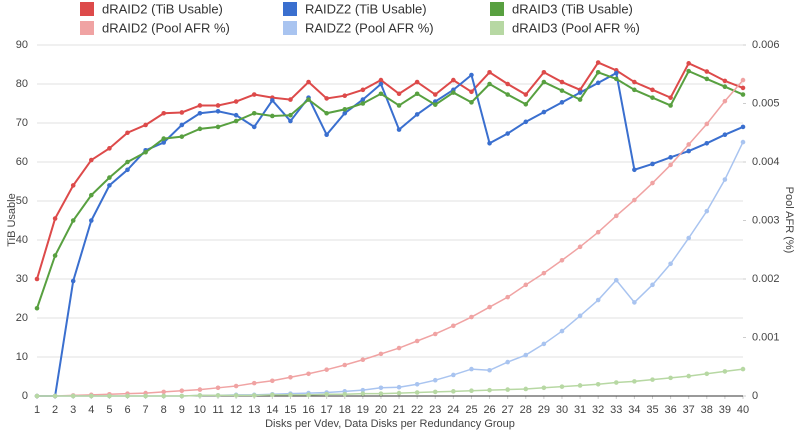 The width and height of the screenshot is (800, 432). What do you see at coordinates (127, 410) in the screenshot?
I see `x-tick-label: 6` at bounding box center [127, 410].